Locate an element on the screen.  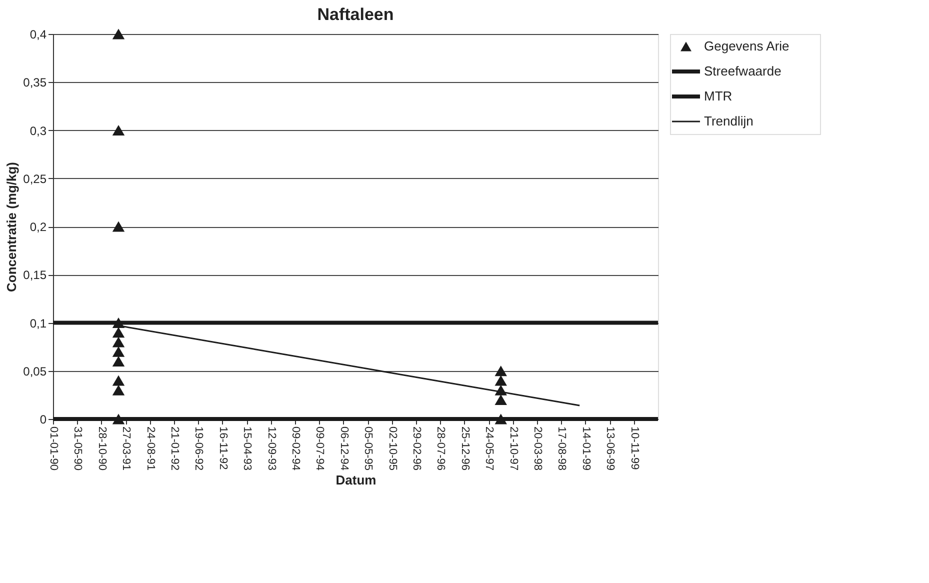
x-tick-label: 29-02-96 is located at coordinates (416, 448).